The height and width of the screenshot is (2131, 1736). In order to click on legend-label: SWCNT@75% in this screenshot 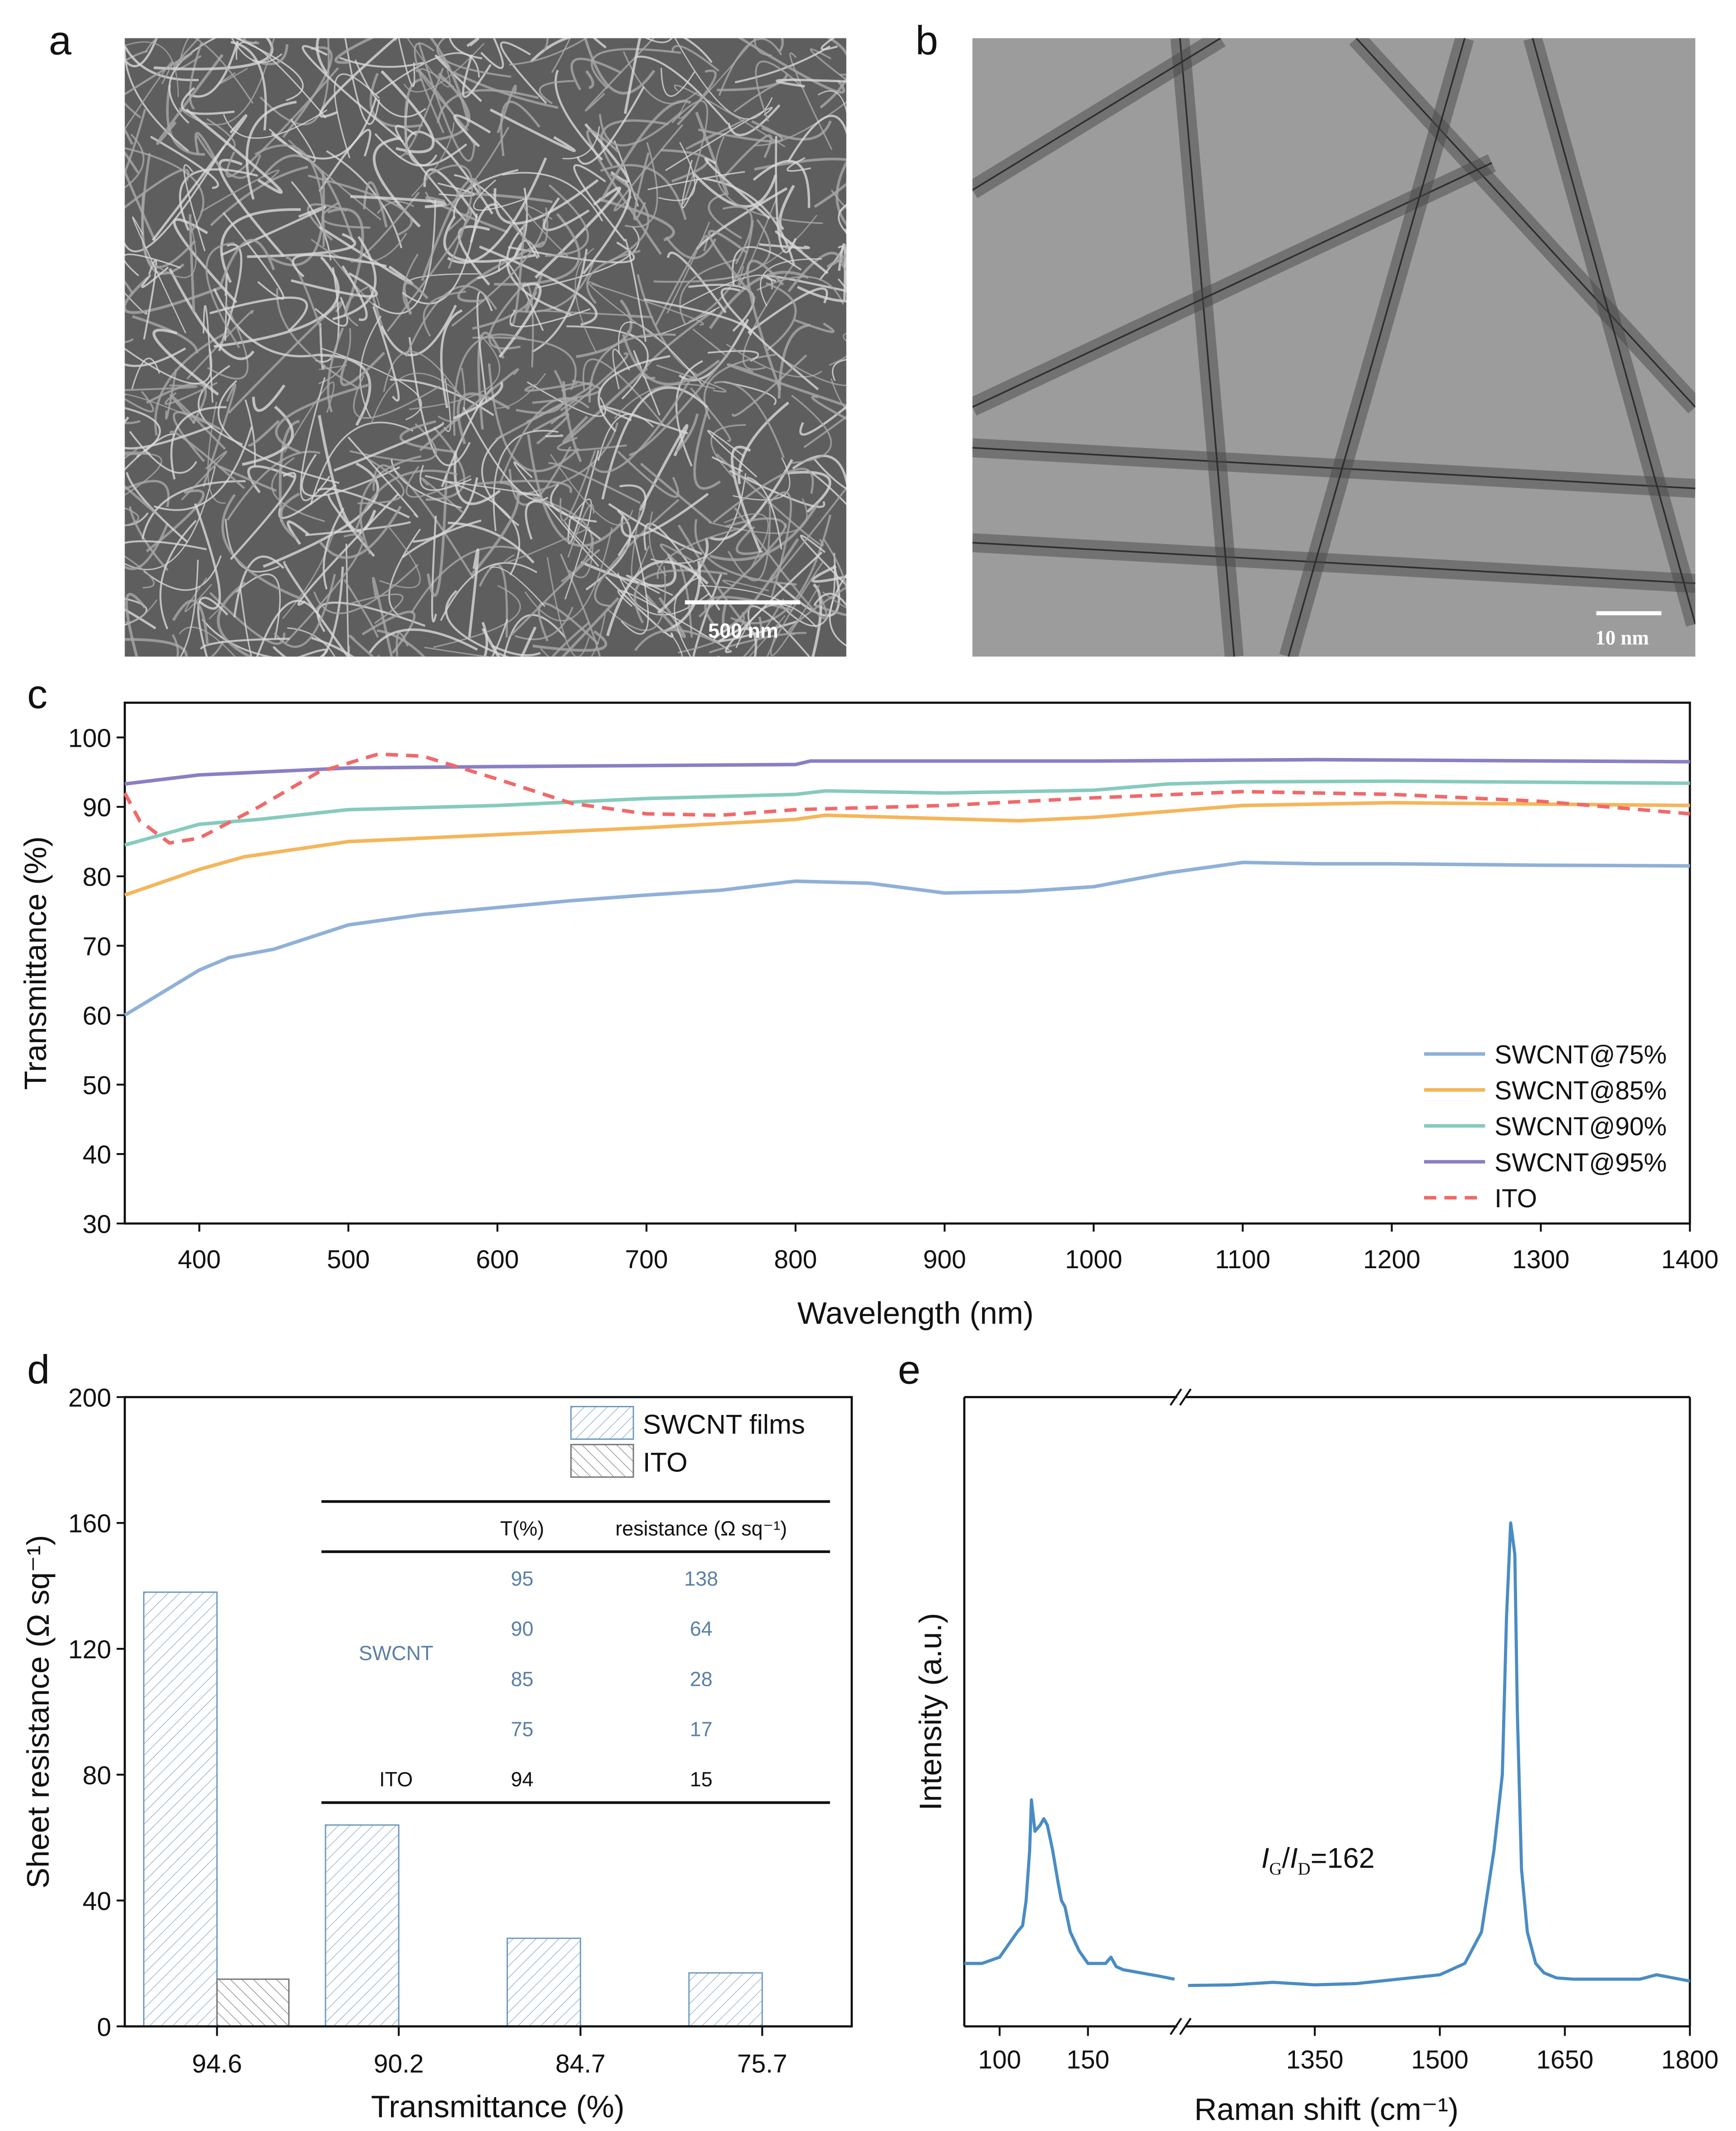, I will do `click(1580, 1054)`.